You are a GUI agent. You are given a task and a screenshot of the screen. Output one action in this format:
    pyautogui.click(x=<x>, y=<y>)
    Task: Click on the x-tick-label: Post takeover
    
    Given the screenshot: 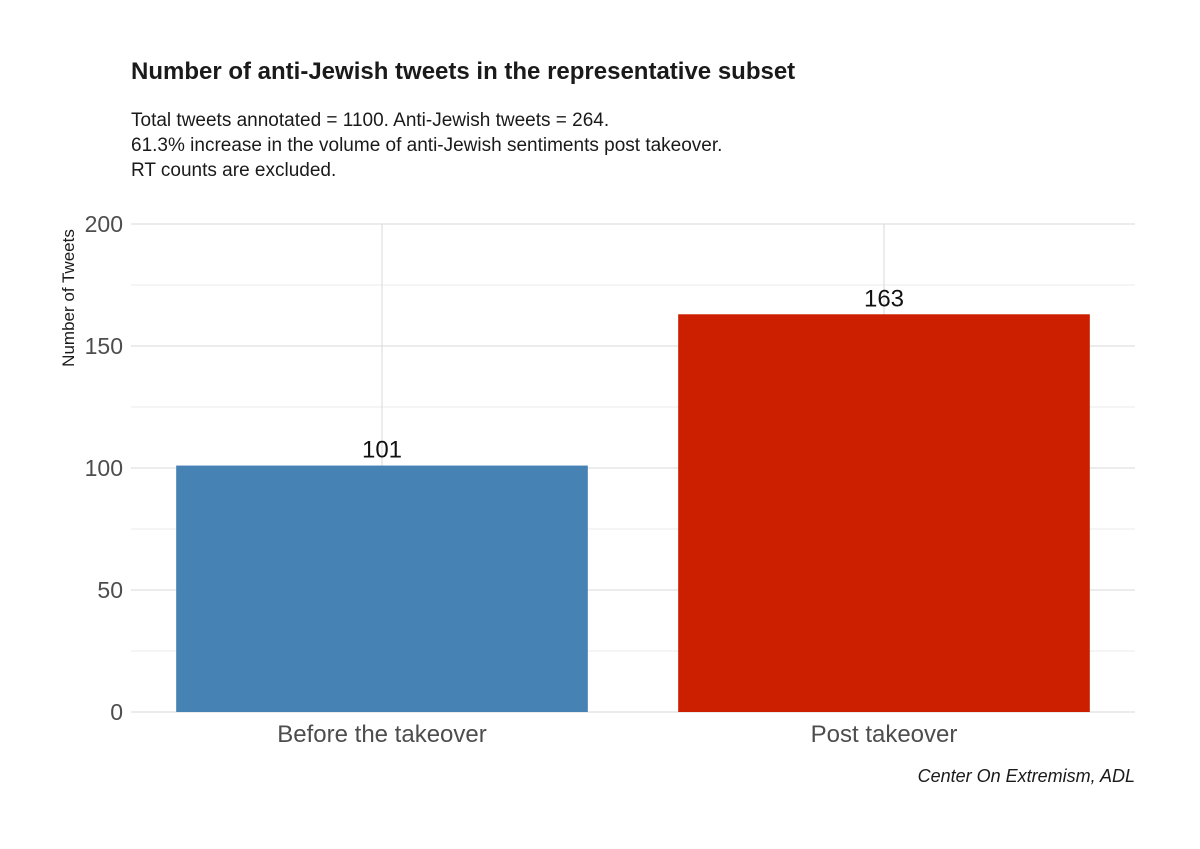 What is the action you would take?
    pyautogui.click(x=884, y=734)
    